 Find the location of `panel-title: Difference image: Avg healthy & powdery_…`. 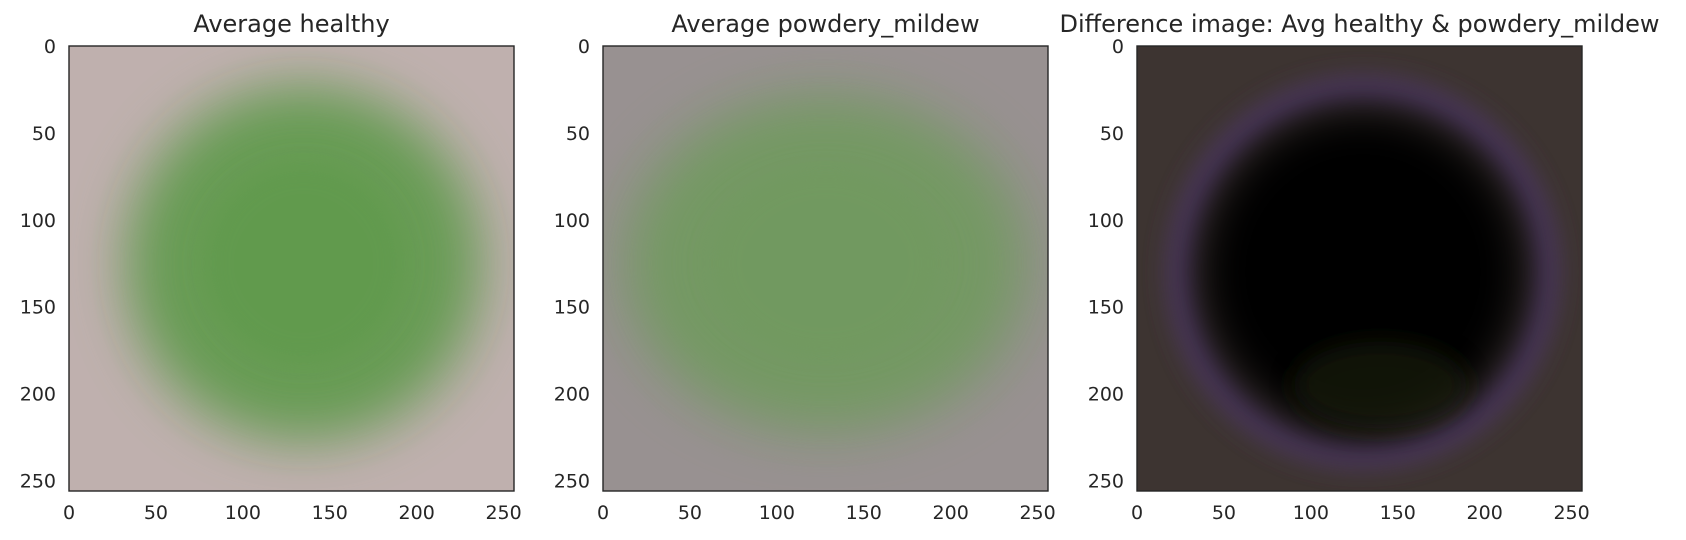

panel-title: Difference image: Avg healthy & powdery_… is located at coordinates (1359, 24).